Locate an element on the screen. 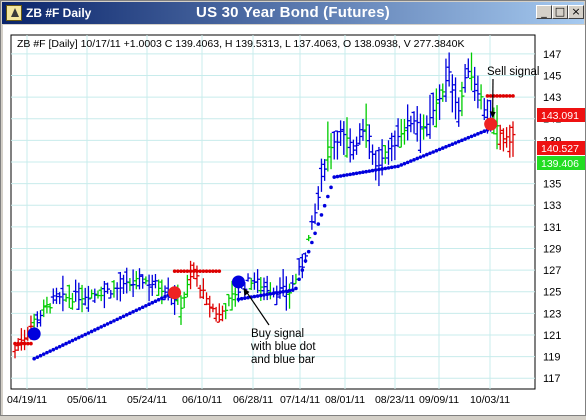 The height and width of the screenshot is (420, 586). y-tick-label: 129 is located at coordinates (552, 249).